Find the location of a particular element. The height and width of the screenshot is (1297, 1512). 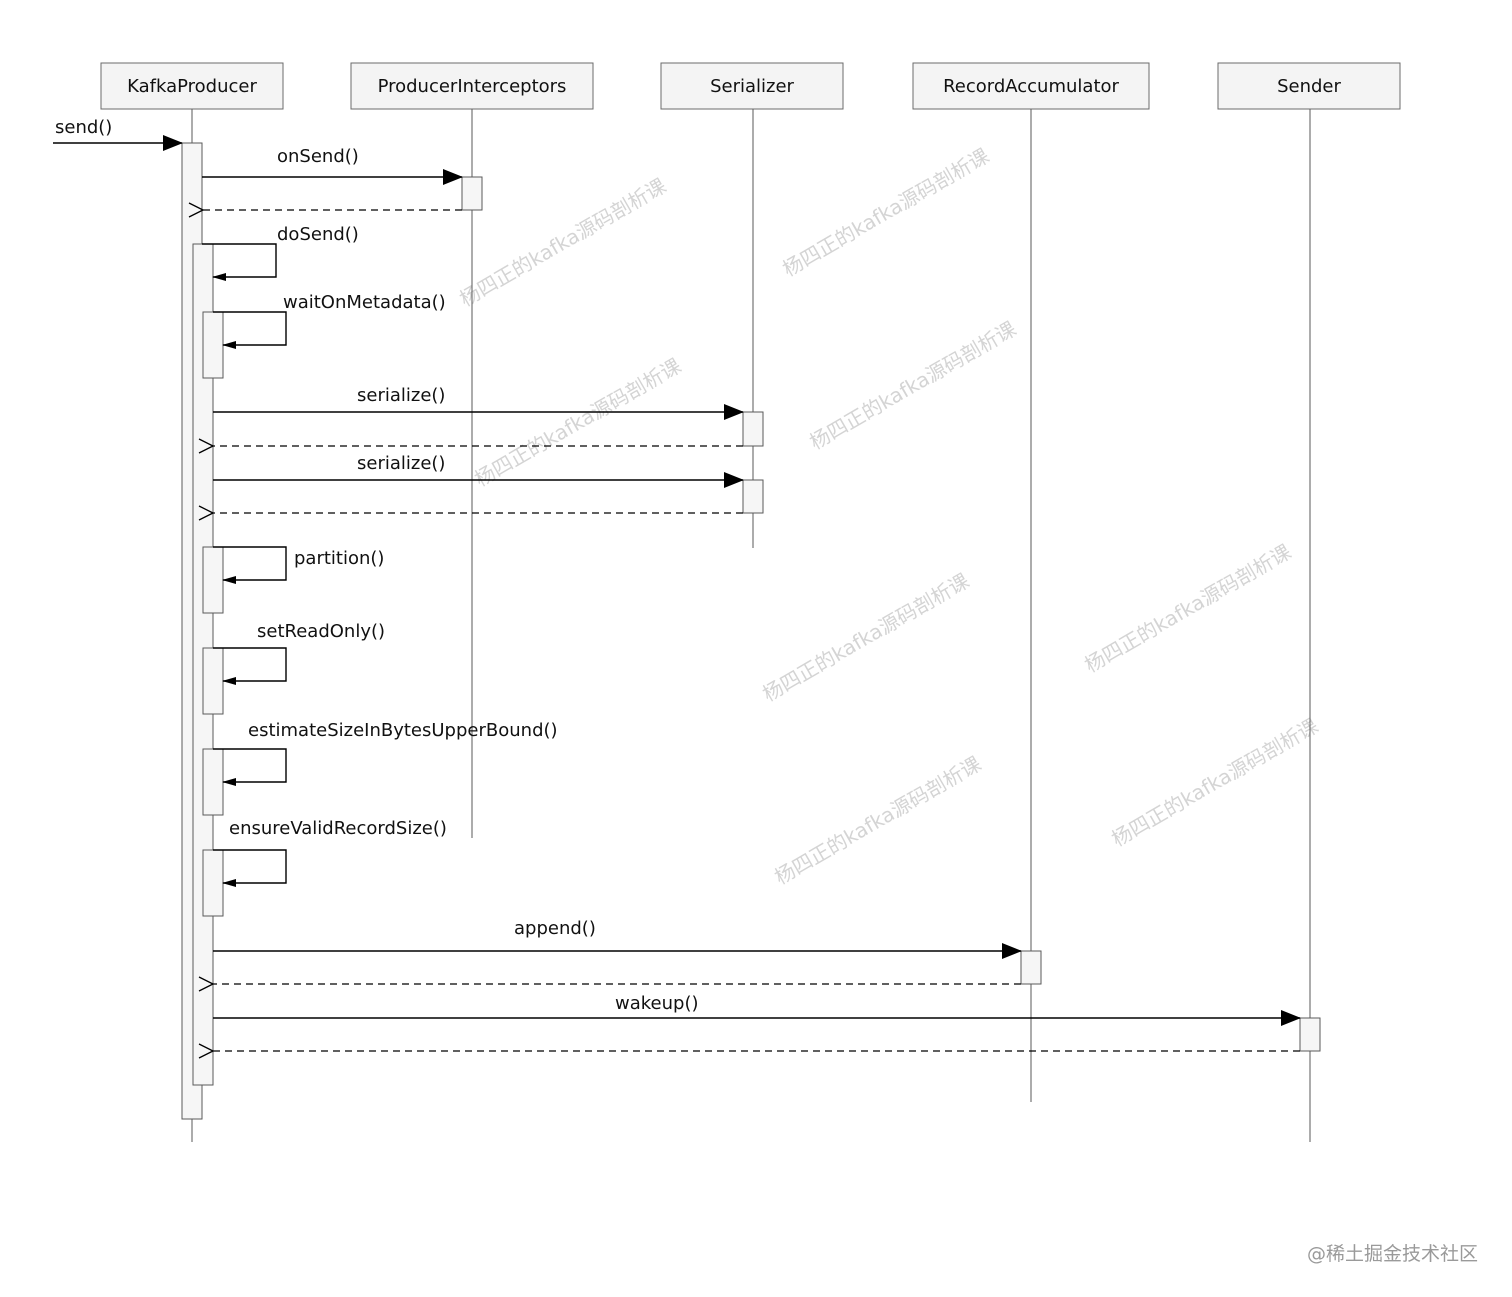

activation-append is located at coordinates (1031, 967).